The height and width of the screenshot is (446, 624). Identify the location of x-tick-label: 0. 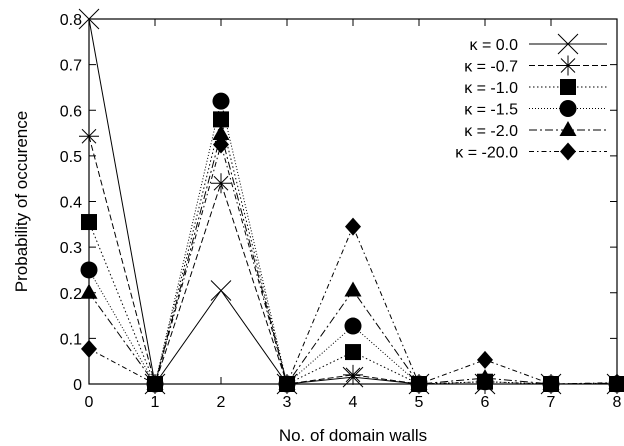
(89, 402).